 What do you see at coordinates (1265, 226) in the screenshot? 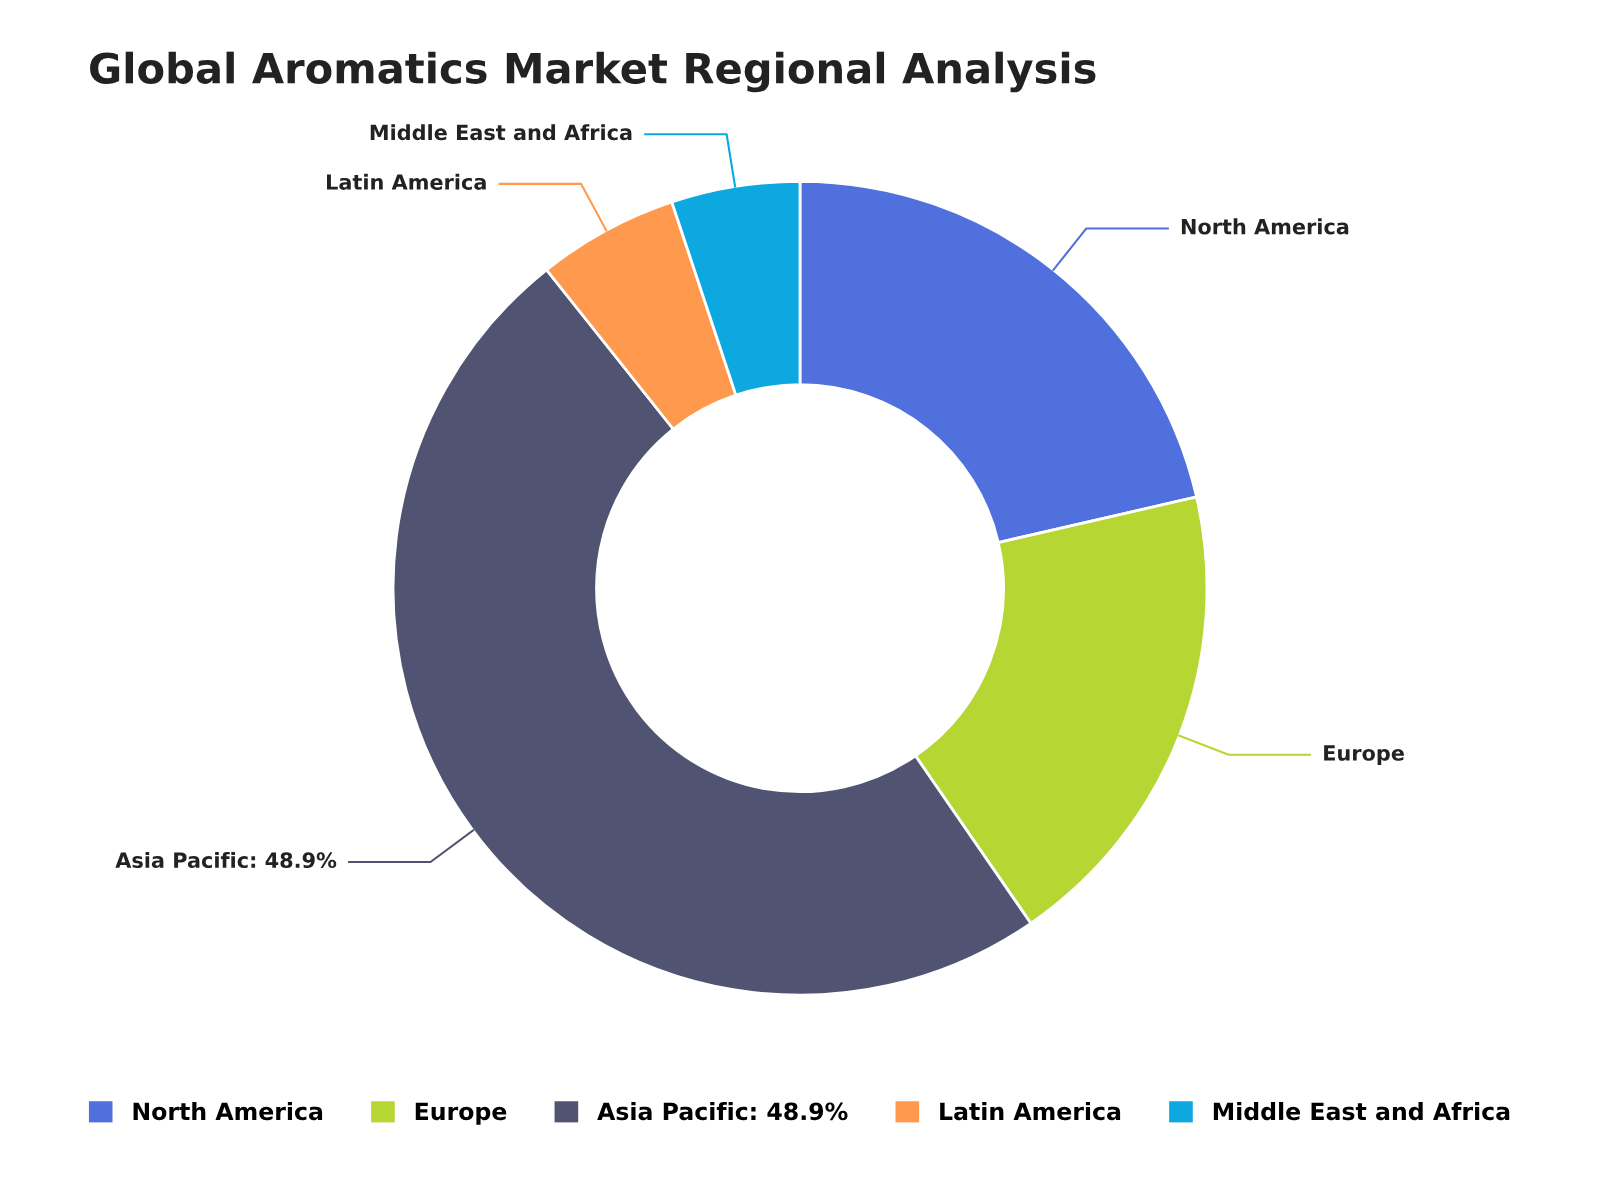
I see `slice-label: North America` at bounding box center [1265, 226].